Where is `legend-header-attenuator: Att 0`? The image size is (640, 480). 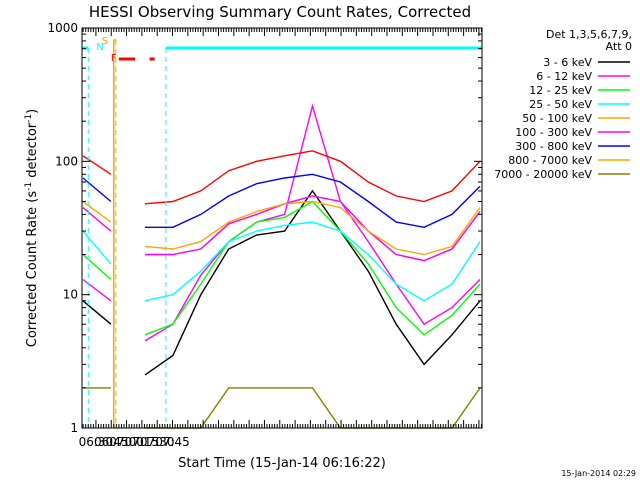
legend-header-attenuator: Att 0 is located at coordinates (619, 46).